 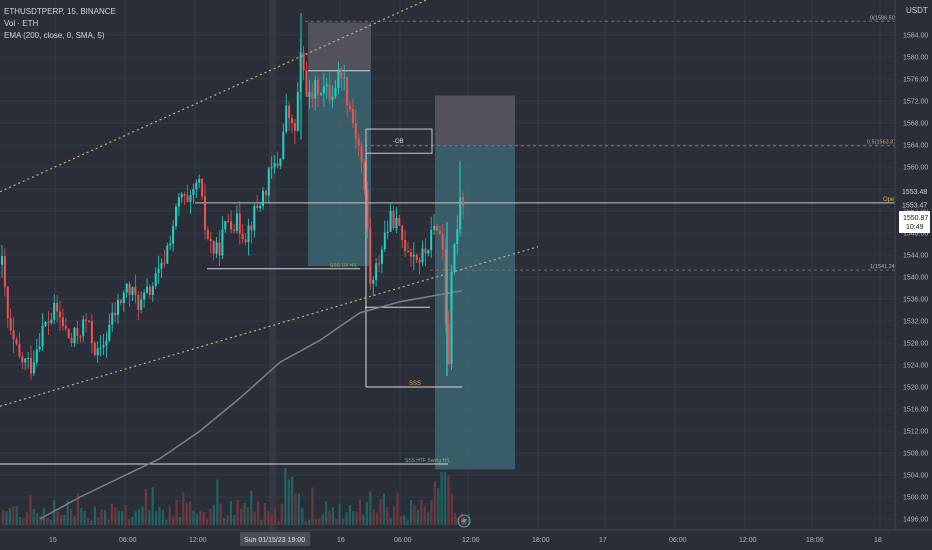 What do you see at coordinates (917, 10) in the screenshot?
I see `currency-label: USDT` at bounding box center [917, 10].